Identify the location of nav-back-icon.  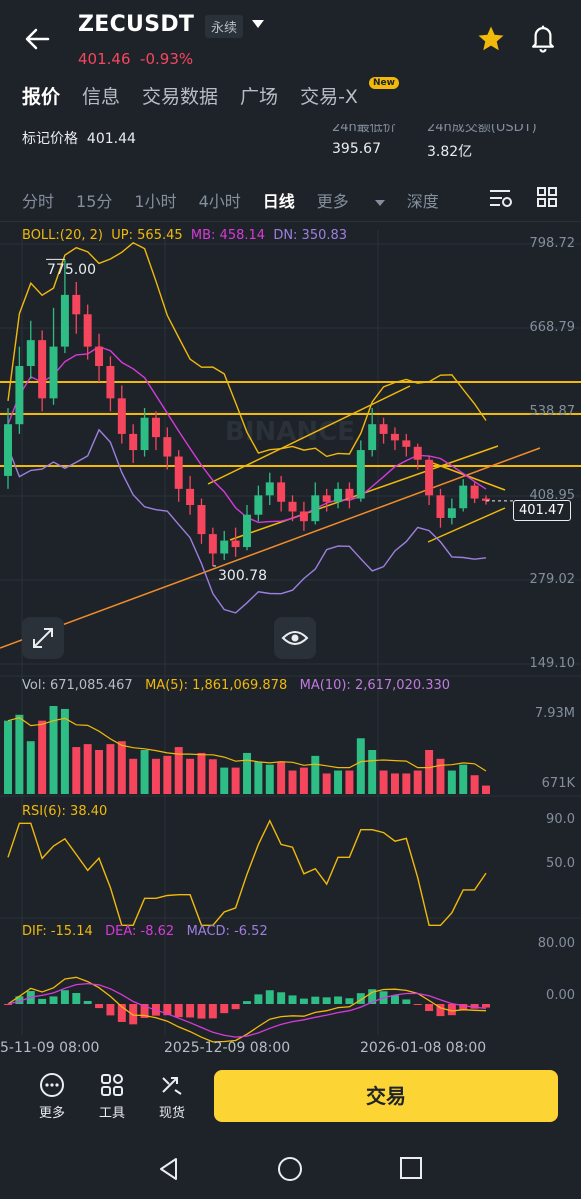
(169, 1169).